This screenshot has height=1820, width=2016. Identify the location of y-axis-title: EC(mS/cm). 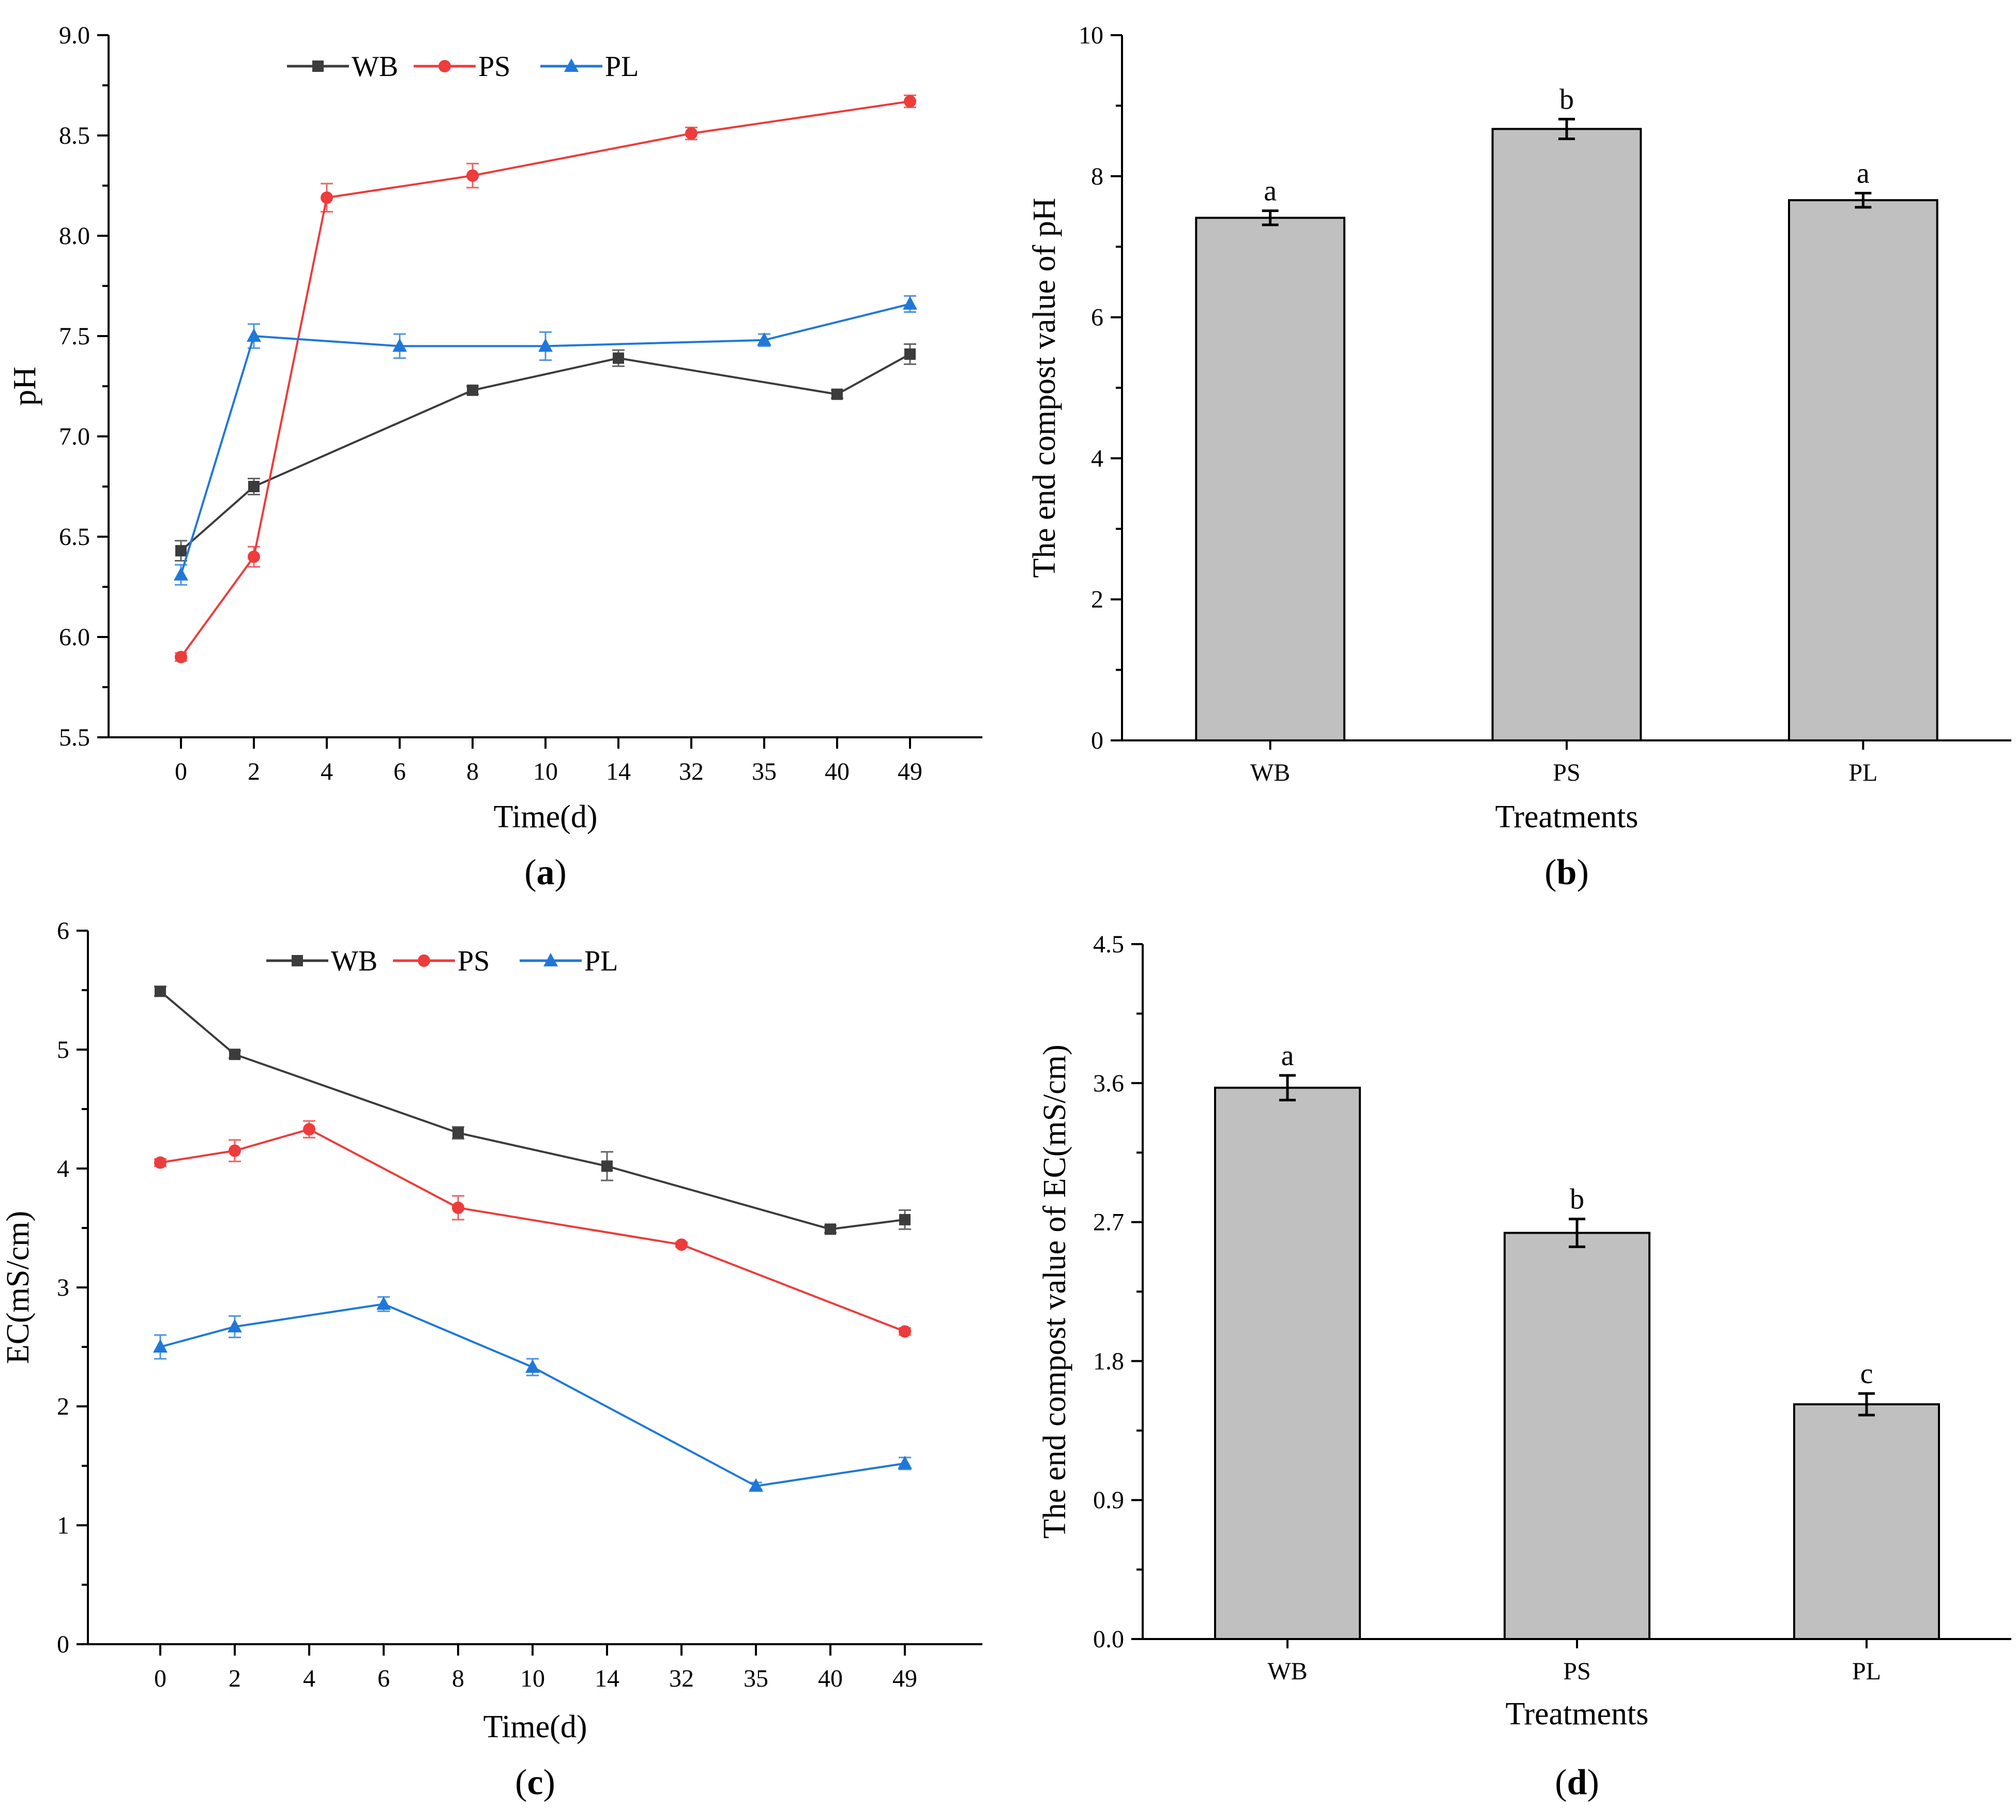
(18, 1288).